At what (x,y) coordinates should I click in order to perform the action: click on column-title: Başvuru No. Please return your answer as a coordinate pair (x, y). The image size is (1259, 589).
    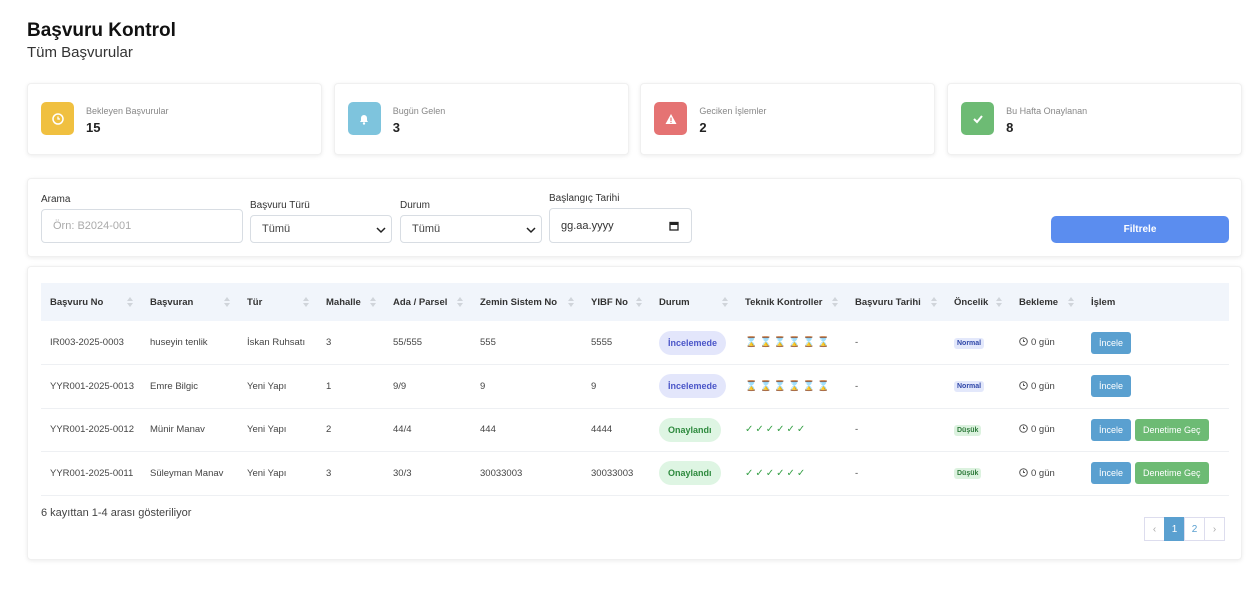
    Looking at the image, I should click on (77, 302).